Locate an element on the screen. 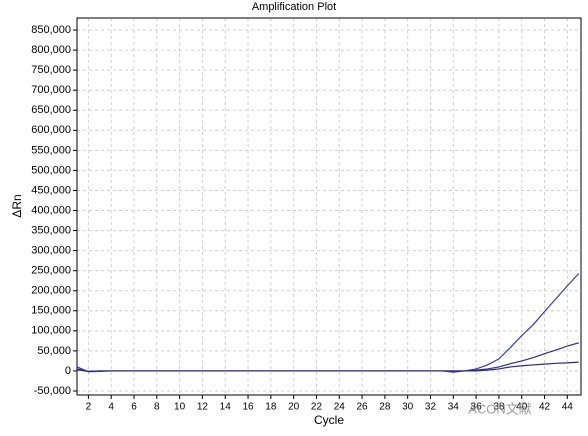 This screenshot has width=588, height=436. x-tick-label: 6 is located at coordinates (134, 407).